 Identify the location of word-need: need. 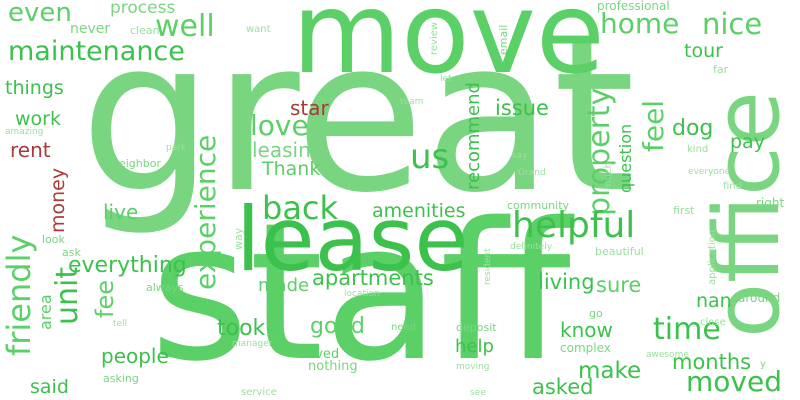
(403, 327).